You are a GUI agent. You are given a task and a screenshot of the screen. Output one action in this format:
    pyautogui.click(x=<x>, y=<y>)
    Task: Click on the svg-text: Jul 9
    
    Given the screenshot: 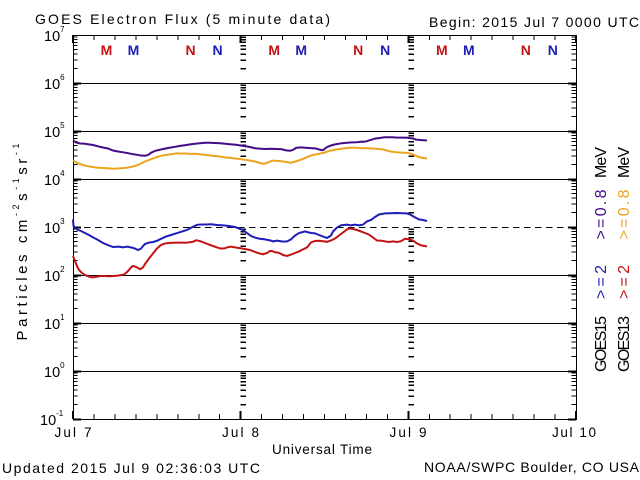 What is the action you would take?
    pyautogui.click(x=408, y=432)
    